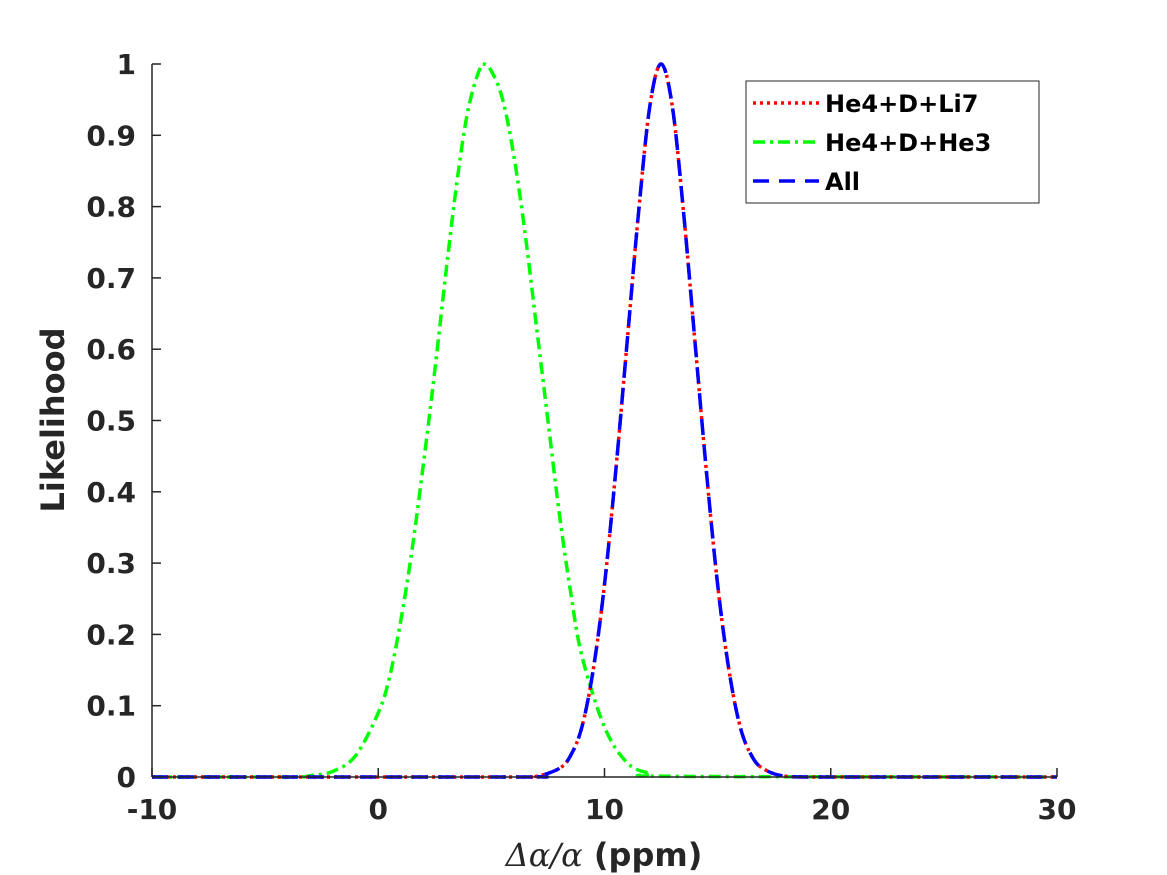  What do you see at coordinates (53, 419) in the screenshot?
I see `y-axis-label: Likelihood` at bounding box center [53, 419].